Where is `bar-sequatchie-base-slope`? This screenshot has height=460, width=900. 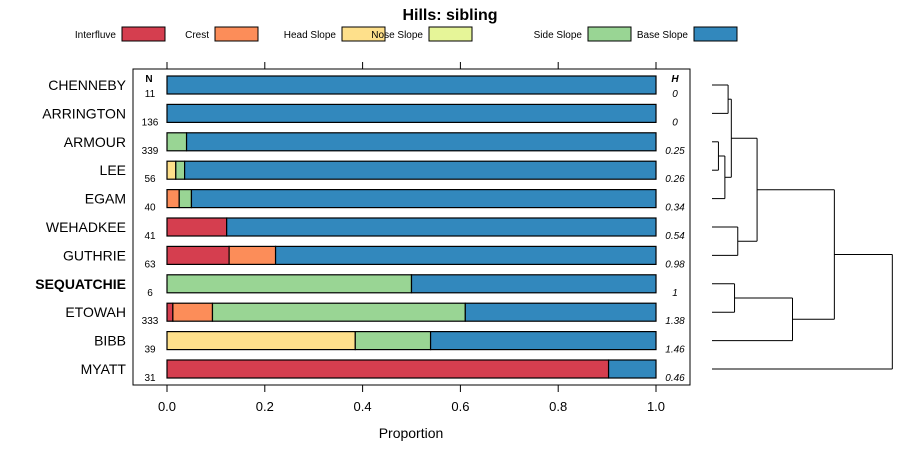 bar-sequatchie-base-slope is located at coordinates (533, 284).